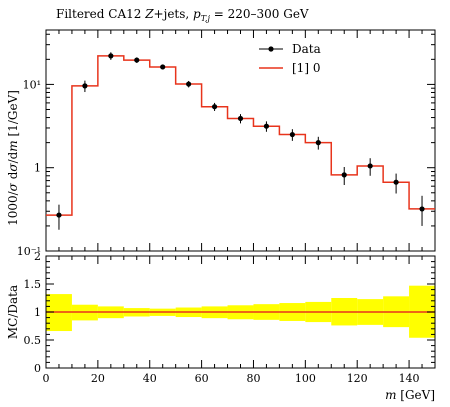 This screenshot has width=450, height=407. Describe the element at coordinates (13, 158) in the screenshot. I see `main-y-axis-label: 1000/σ dσ/dm [1/GeV]` at that location.